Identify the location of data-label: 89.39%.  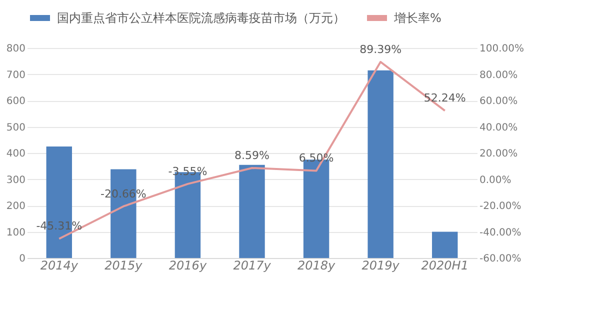
(381, 49).